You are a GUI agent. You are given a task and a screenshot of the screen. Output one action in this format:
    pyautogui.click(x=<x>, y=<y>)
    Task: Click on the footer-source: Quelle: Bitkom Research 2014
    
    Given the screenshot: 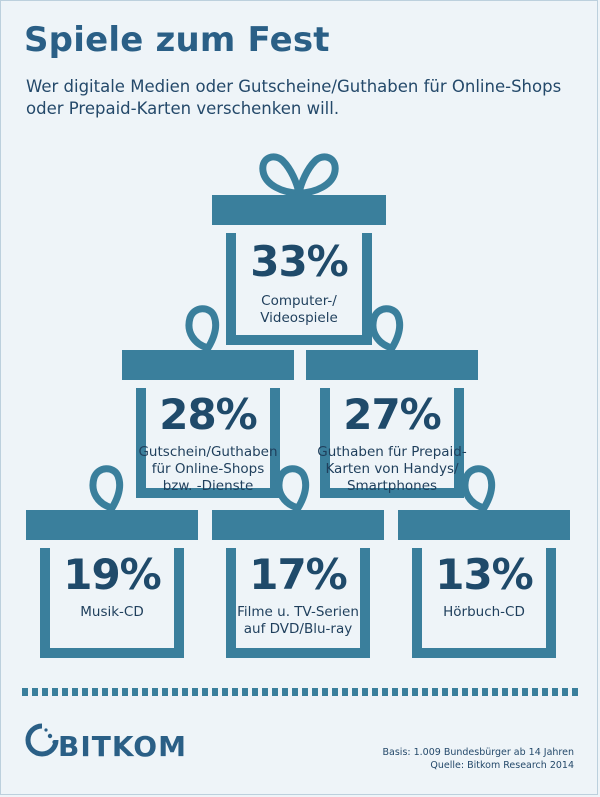 What is the action you would take?
    pyautogui.click(x=502, y=765)
    